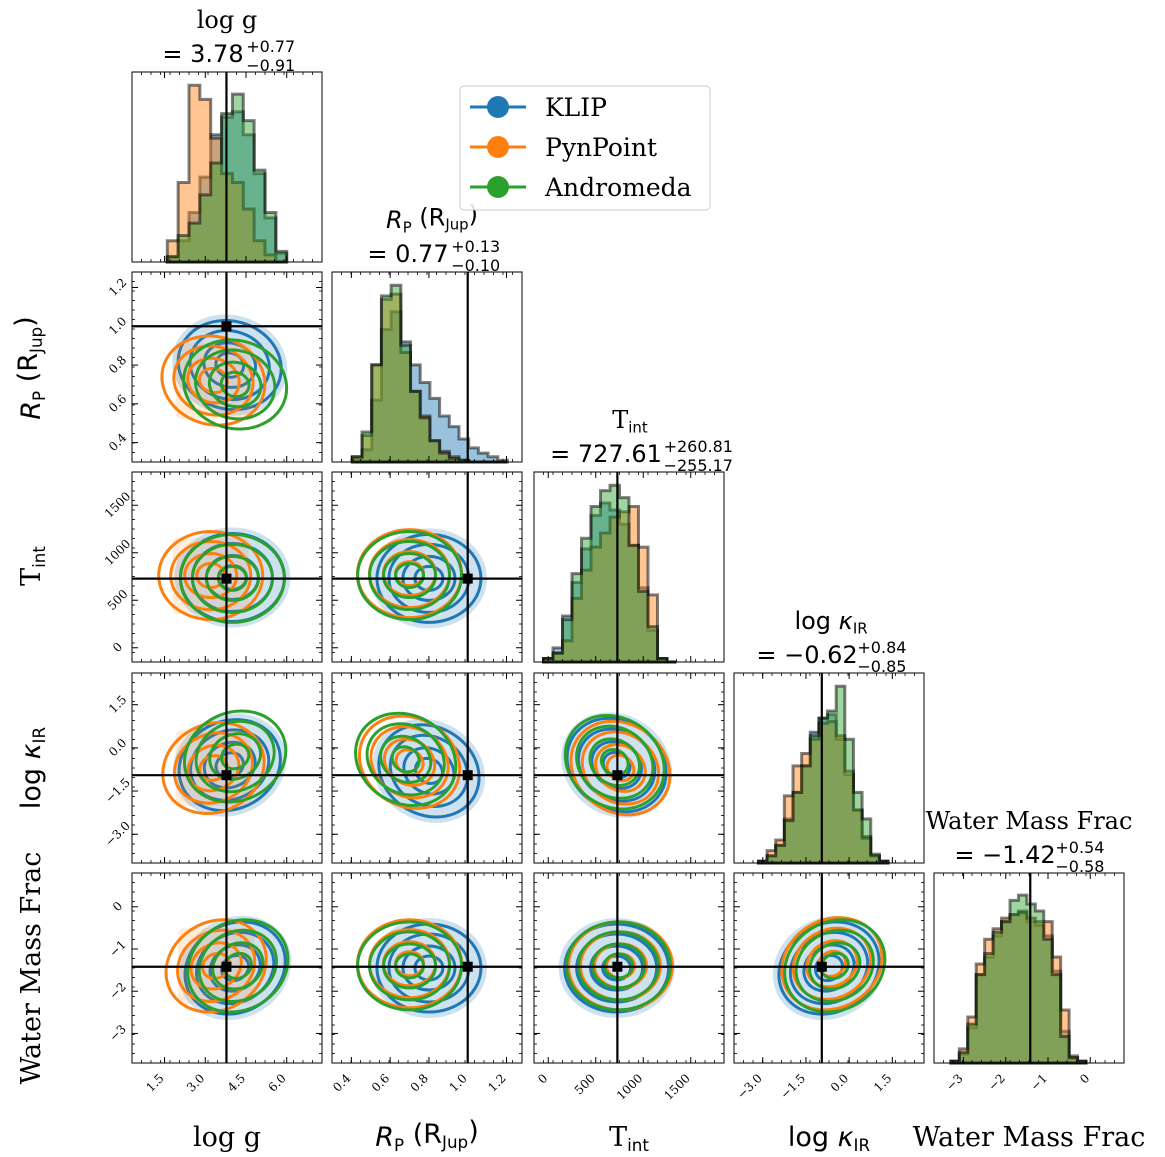 This screenshot has width=1165, height=1157. Describe the element at coordinates (419, 1082) in the screenshot. I see `xtick-label-rp: 0.8` at that location.